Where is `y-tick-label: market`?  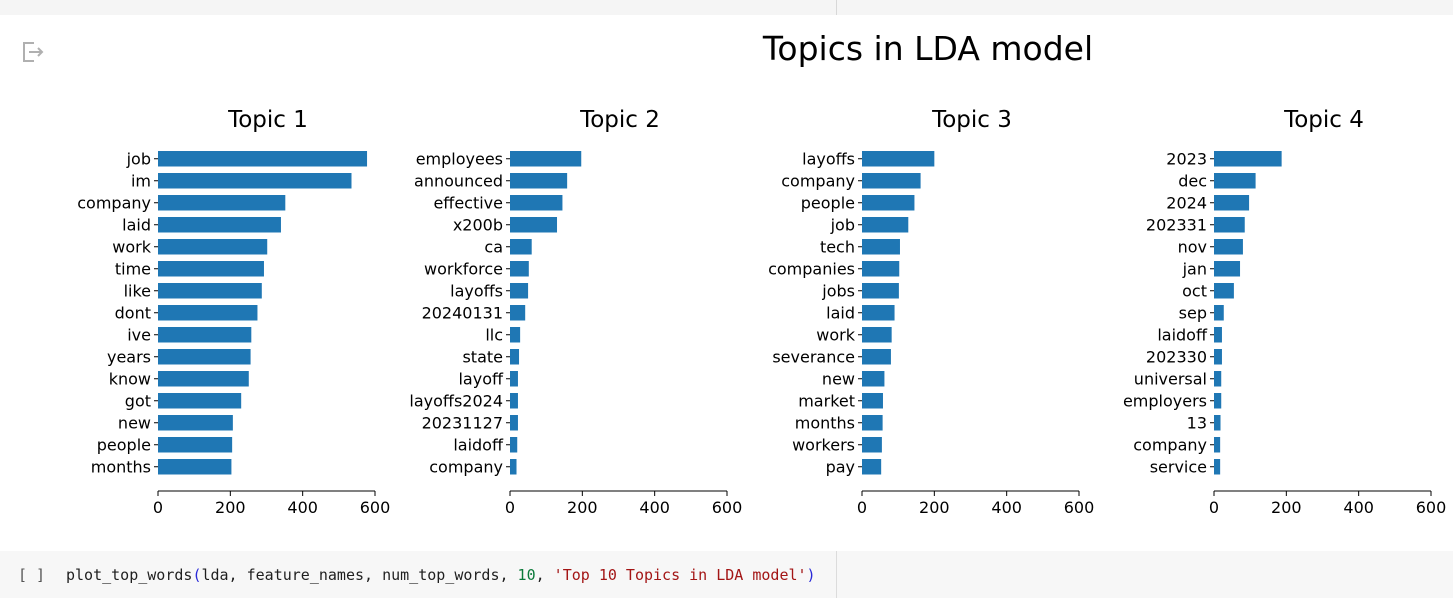 y-tick-label: market is located at coordinates (826, 400).